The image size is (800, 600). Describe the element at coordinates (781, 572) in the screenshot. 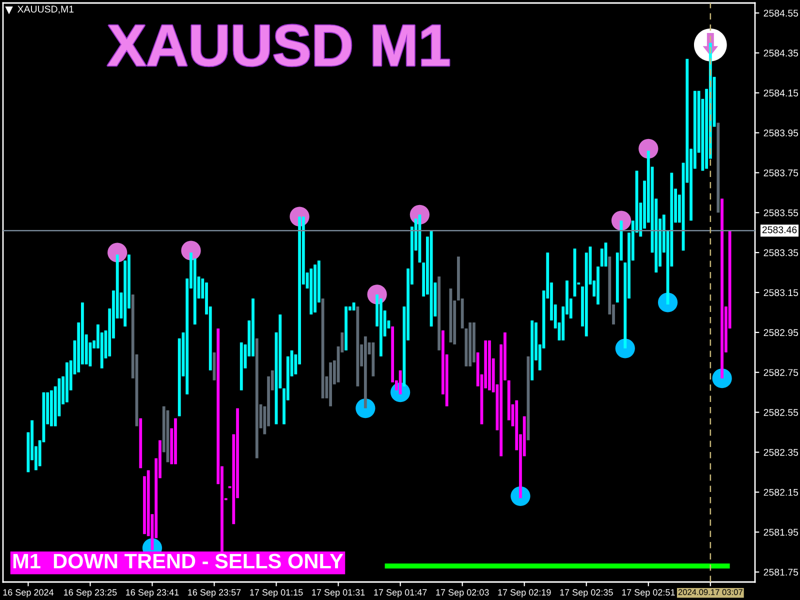

I see `y-tick-label: 2581.75` at that location.